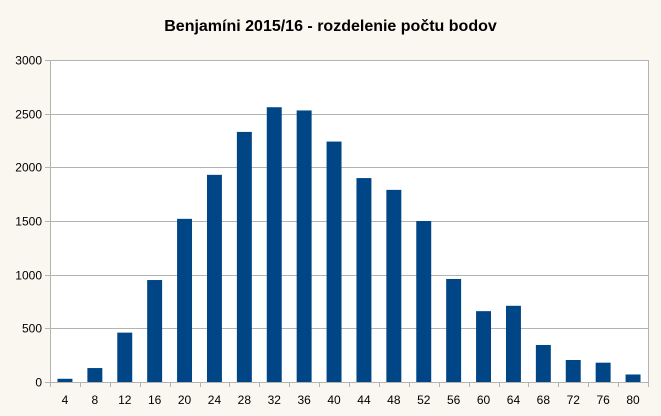 The image size is (661, 416). Describe the element at coordinates (155, 400) in the screenshot. I see `x-tick-label: 16` at that location.